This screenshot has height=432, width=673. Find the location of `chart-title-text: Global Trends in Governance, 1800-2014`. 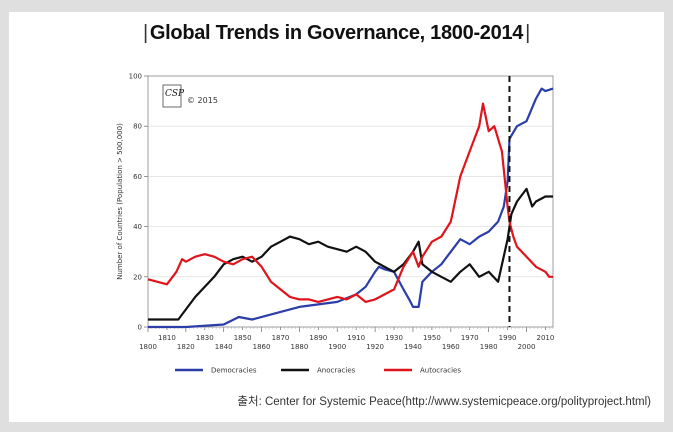

chart-title-text: Global Trends in Governance, 1800-2014 is located at coordinates (336, 33).